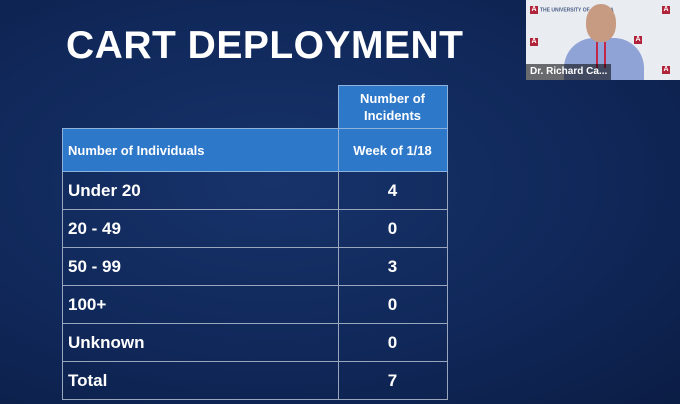  I want to click on table-top-header-row: Number of Incidents, so click(255, 107).